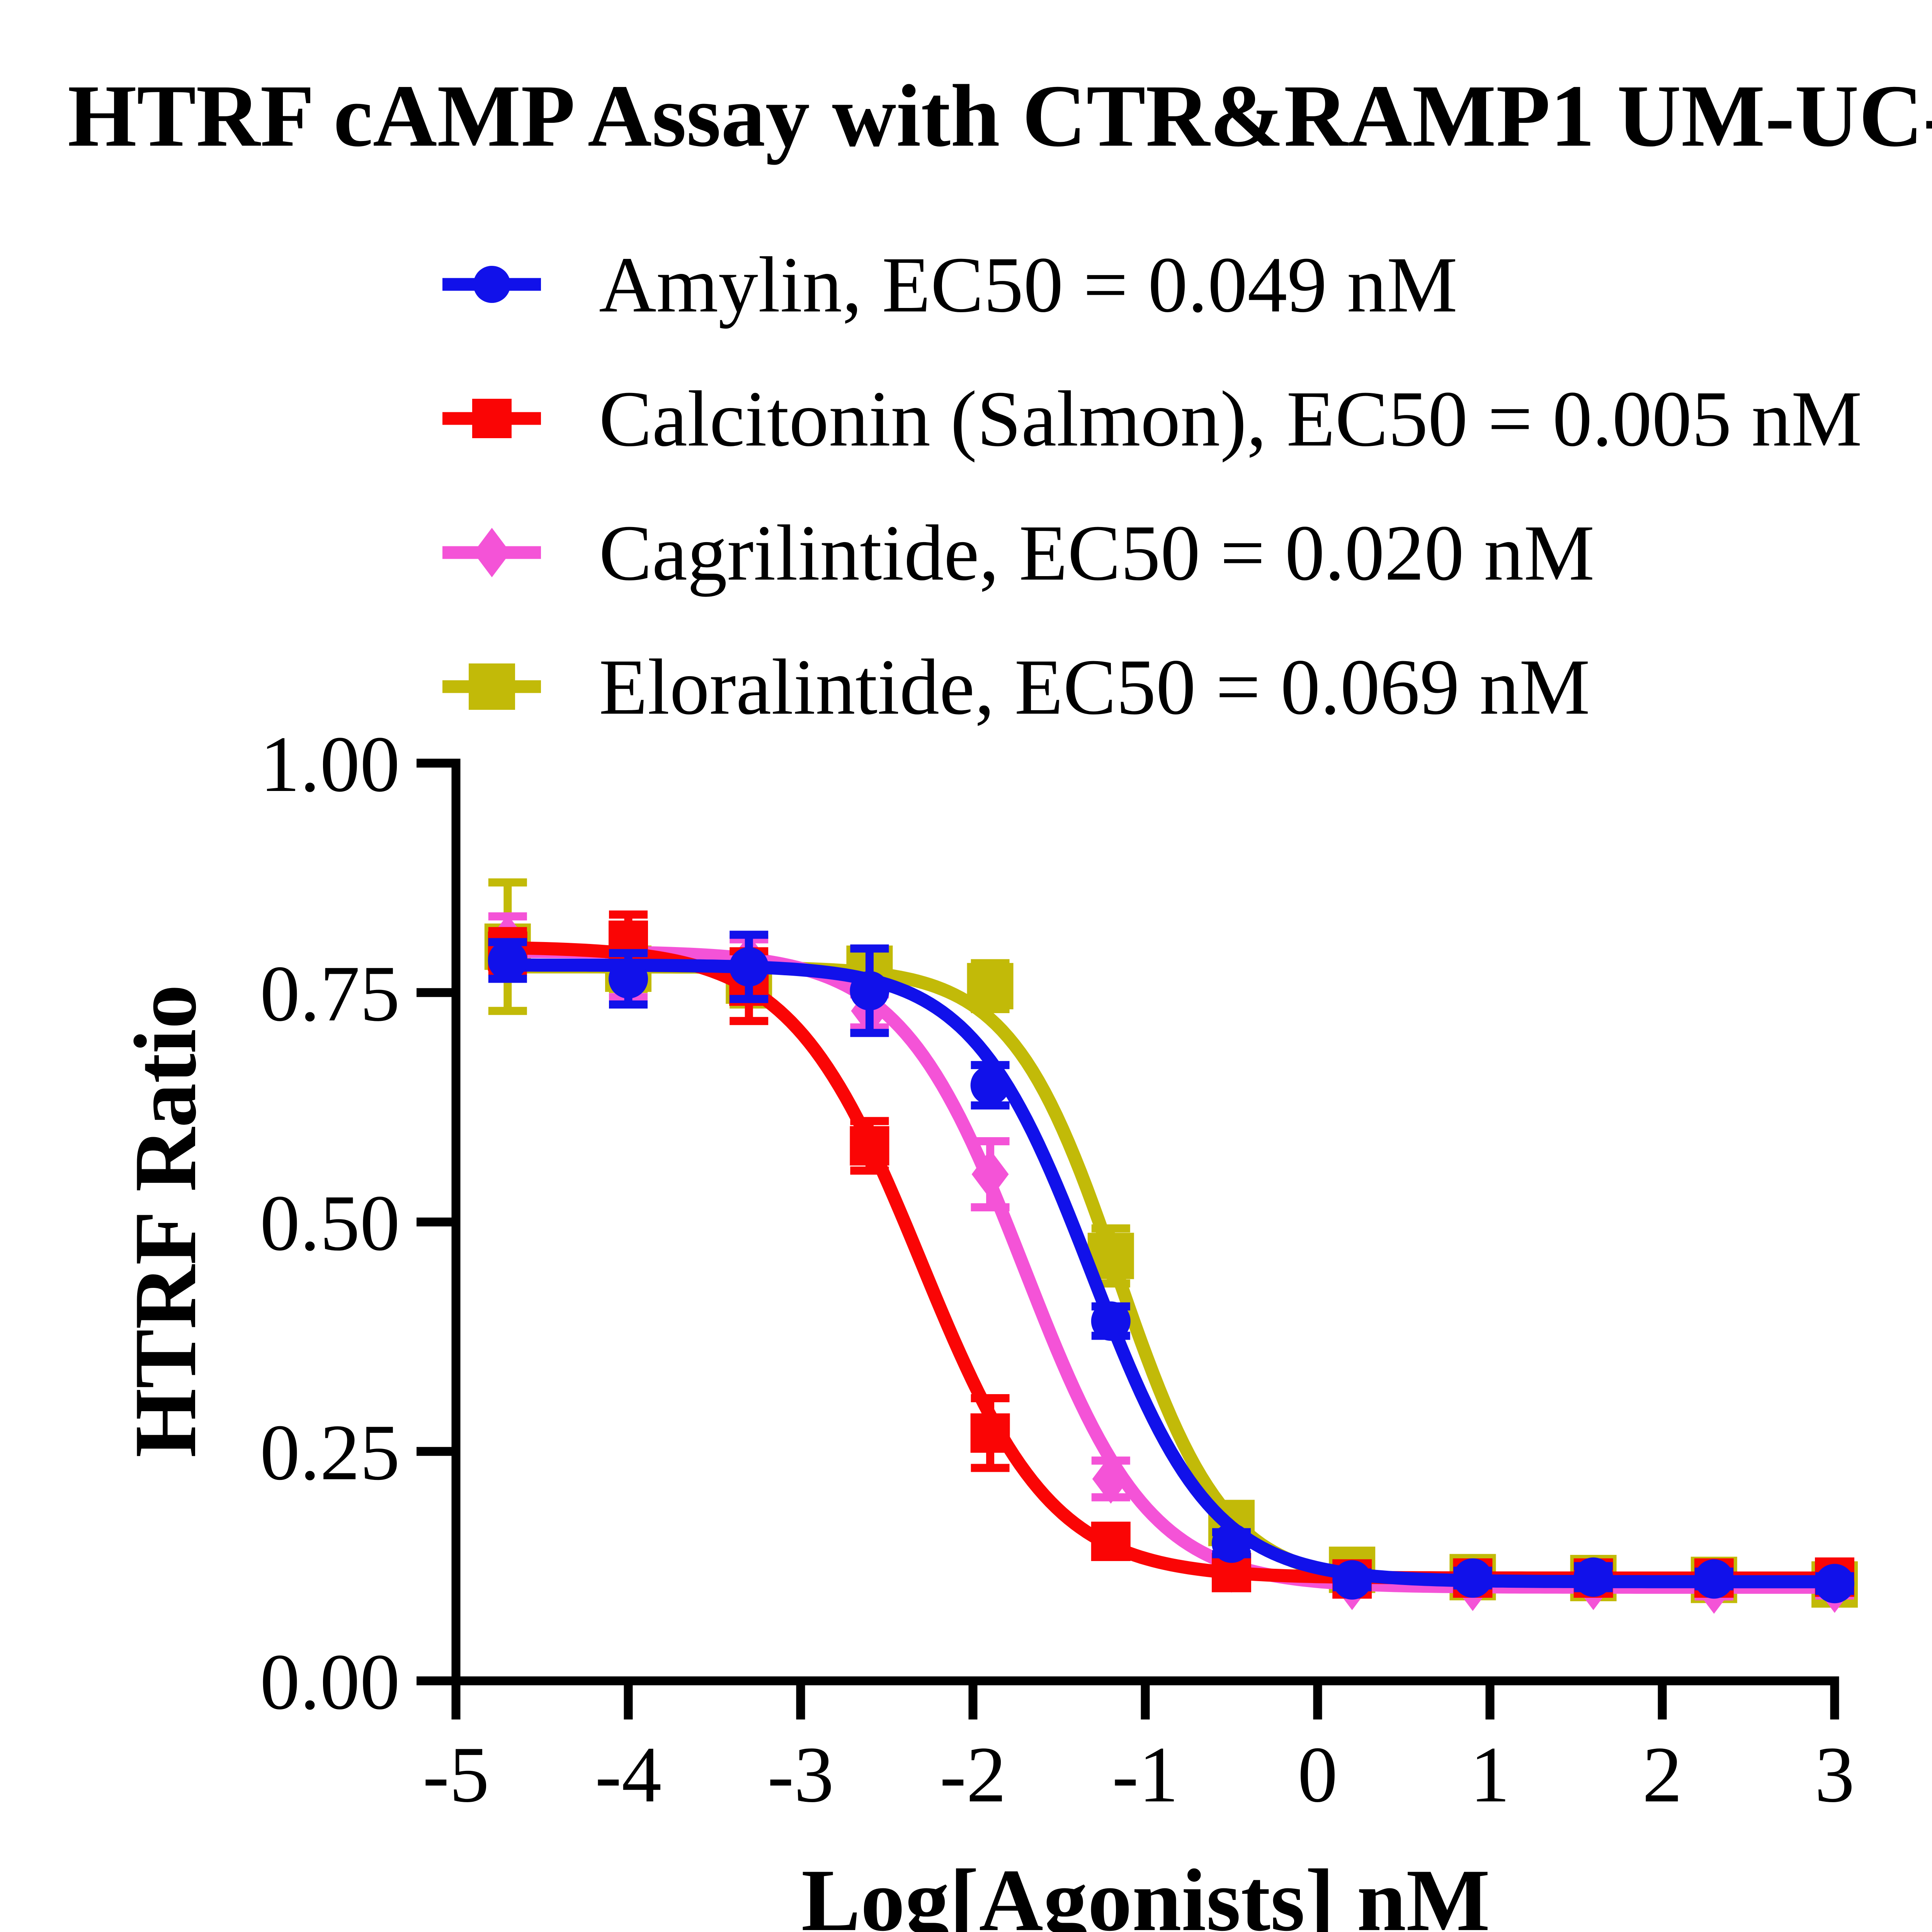  Describe the element at coordinates (330, 993) in the screenshot. I see `y-tick-label: 0.75` at that location.